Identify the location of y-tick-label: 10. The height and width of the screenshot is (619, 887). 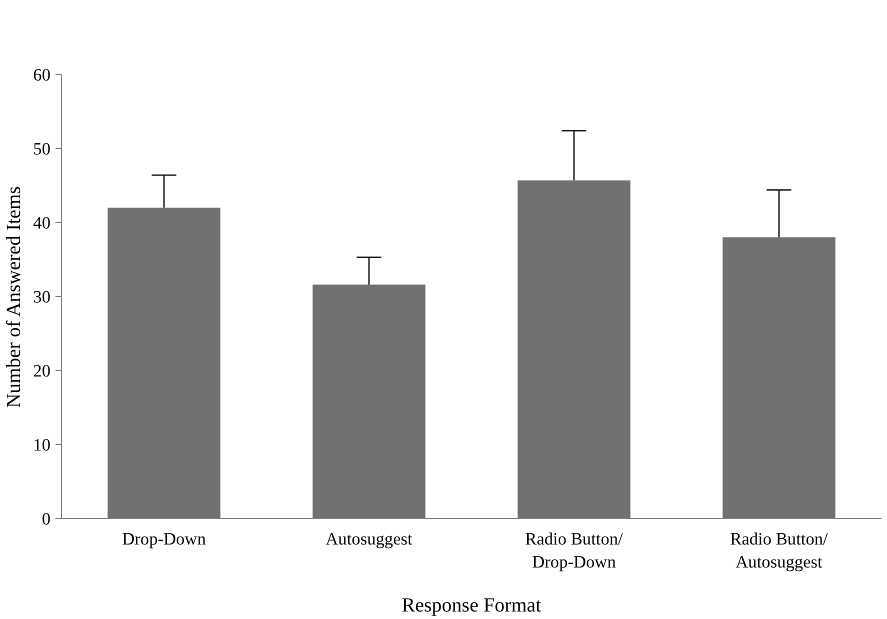
(41, 445).